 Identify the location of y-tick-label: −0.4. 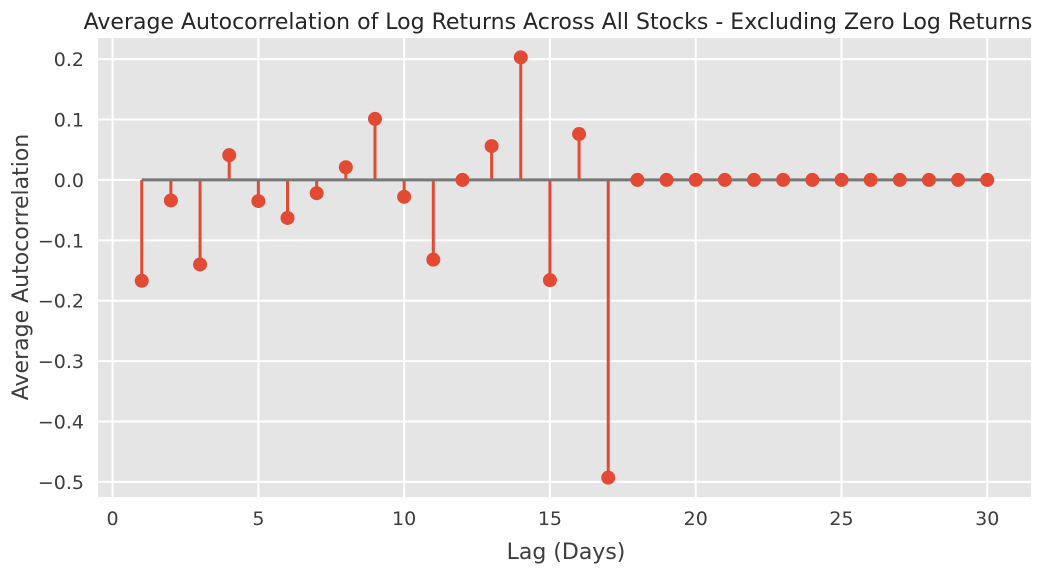
(61, 423).